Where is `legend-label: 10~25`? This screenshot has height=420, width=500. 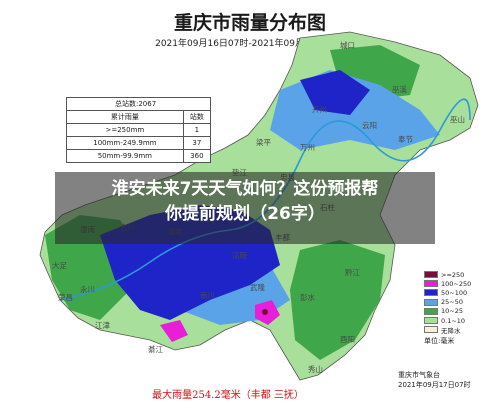
legend-label: 10~25 is located at coordinates (452, 311).